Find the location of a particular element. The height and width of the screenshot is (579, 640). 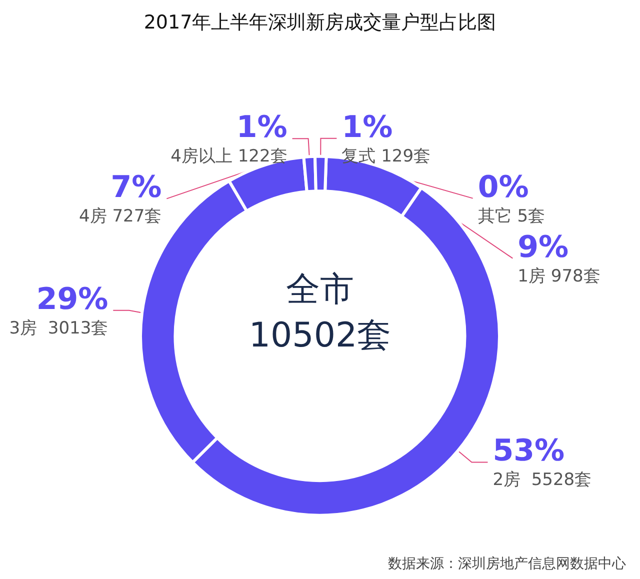

slice-label: 复式 129套 is located at coordinates (386, 156).